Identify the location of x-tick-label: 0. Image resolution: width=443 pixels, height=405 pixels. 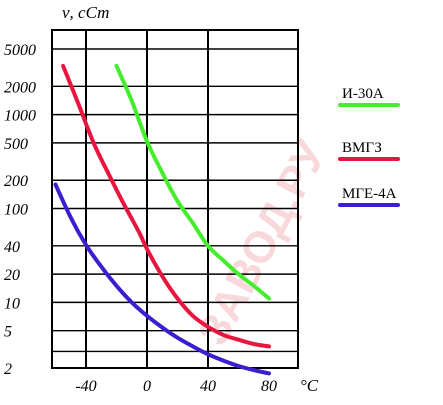
(147, 386).